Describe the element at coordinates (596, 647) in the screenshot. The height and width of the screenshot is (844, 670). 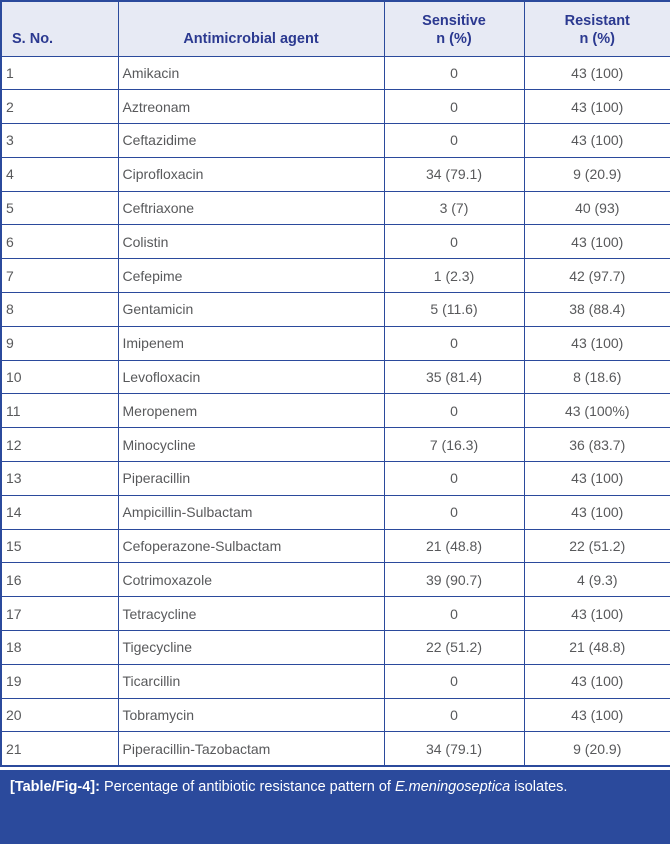
I see `cell-resistant: 21 (48.8)` at that location.